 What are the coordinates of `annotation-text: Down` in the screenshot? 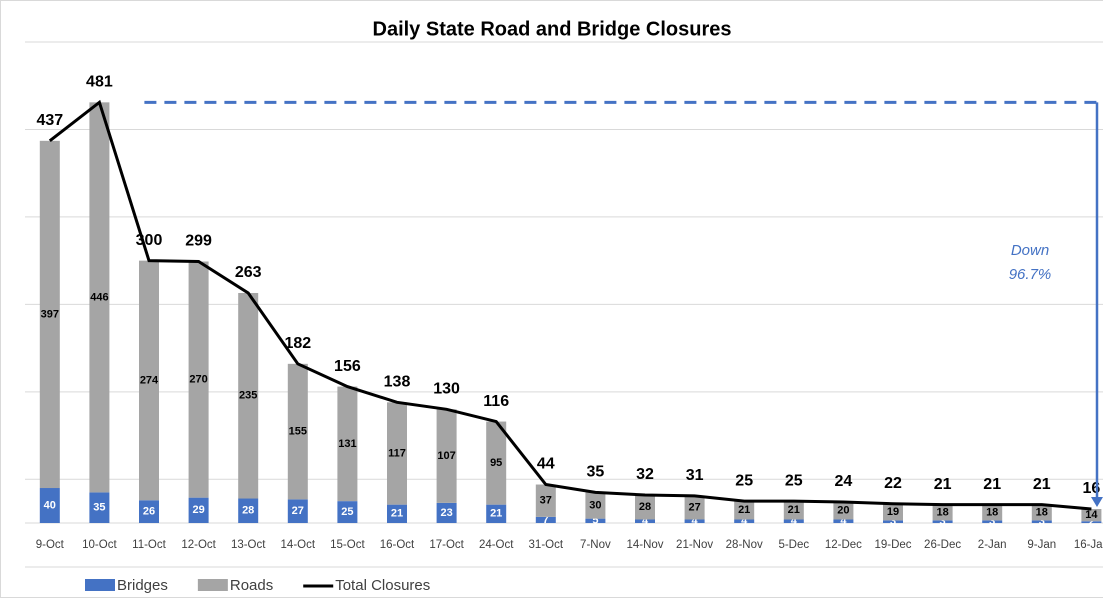 It's located at (1030, 250).